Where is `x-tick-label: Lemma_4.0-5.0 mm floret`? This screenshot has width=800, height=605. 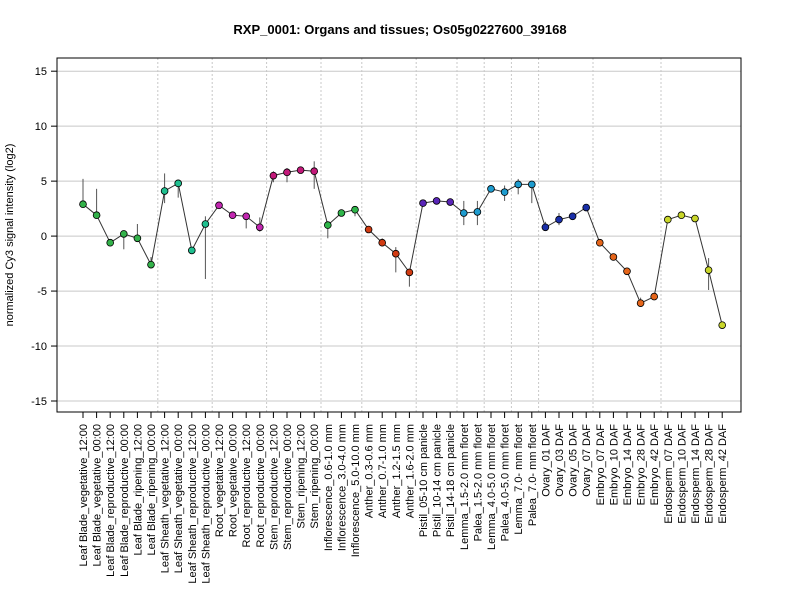
x-tick-label: Lemma_4.0-5.0 mm floret is located at coordinates (492, 487).